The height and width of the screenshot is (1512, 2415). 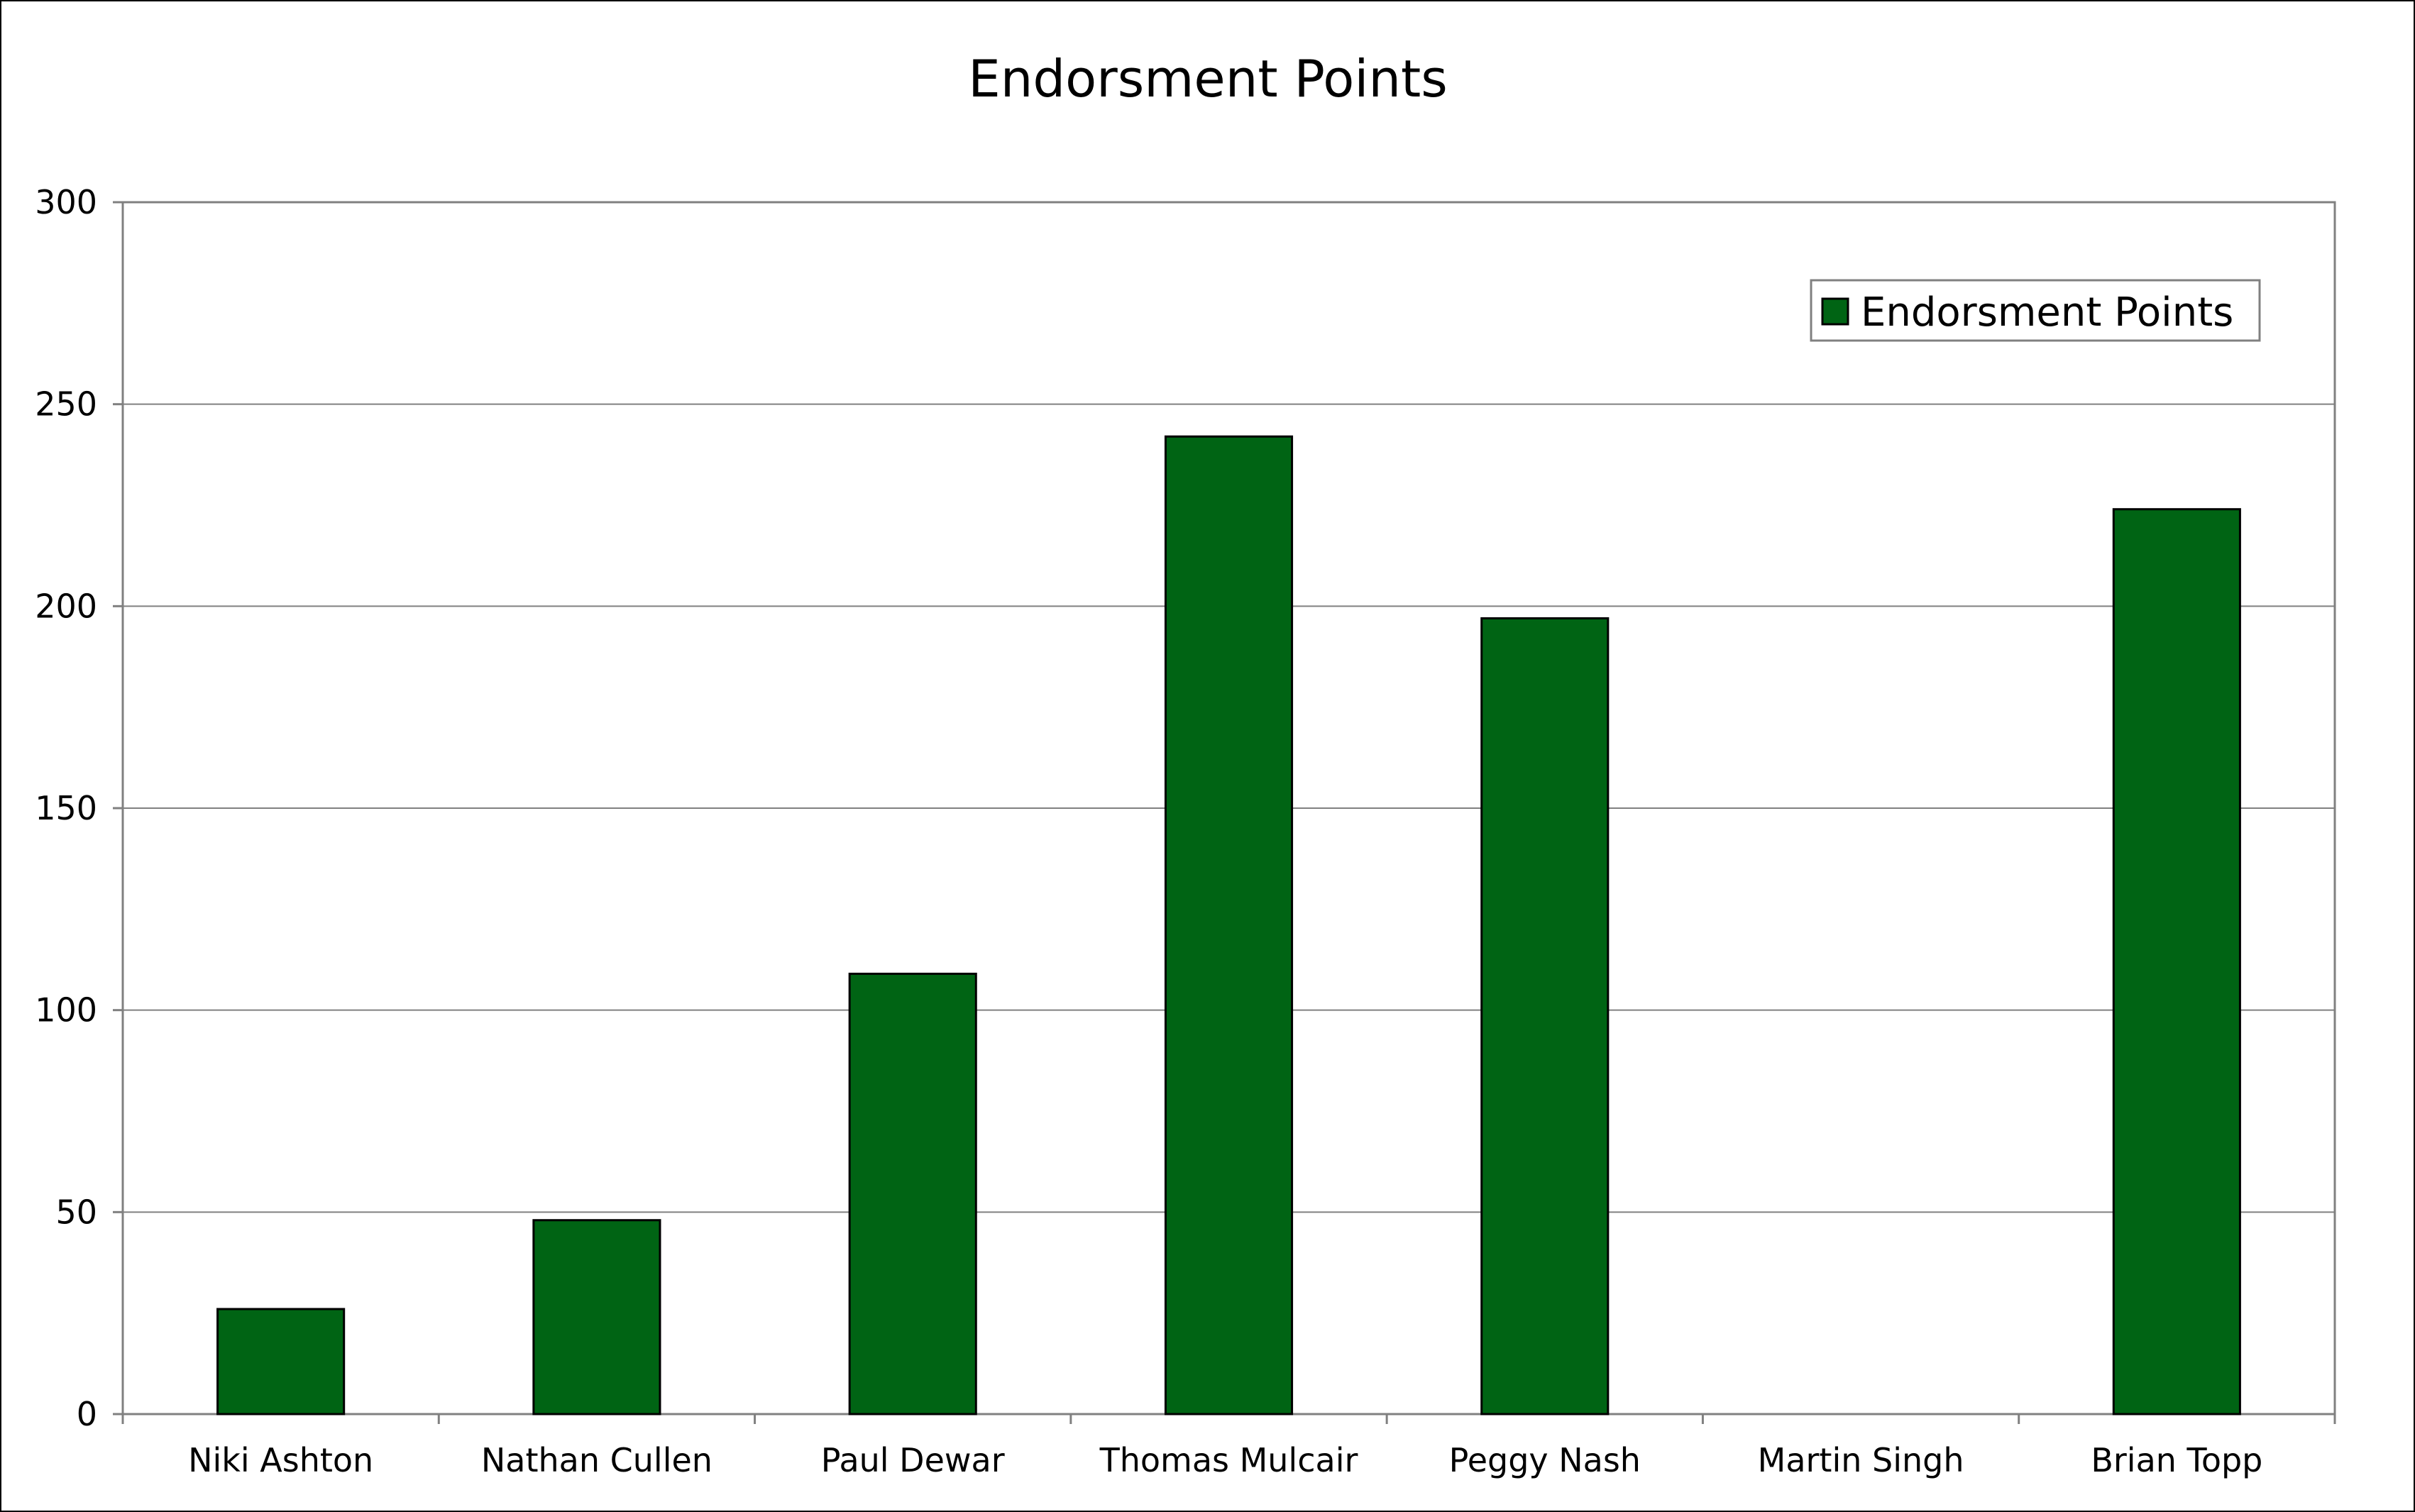 I want to click on legend-box, so click(x=2035, y=310).